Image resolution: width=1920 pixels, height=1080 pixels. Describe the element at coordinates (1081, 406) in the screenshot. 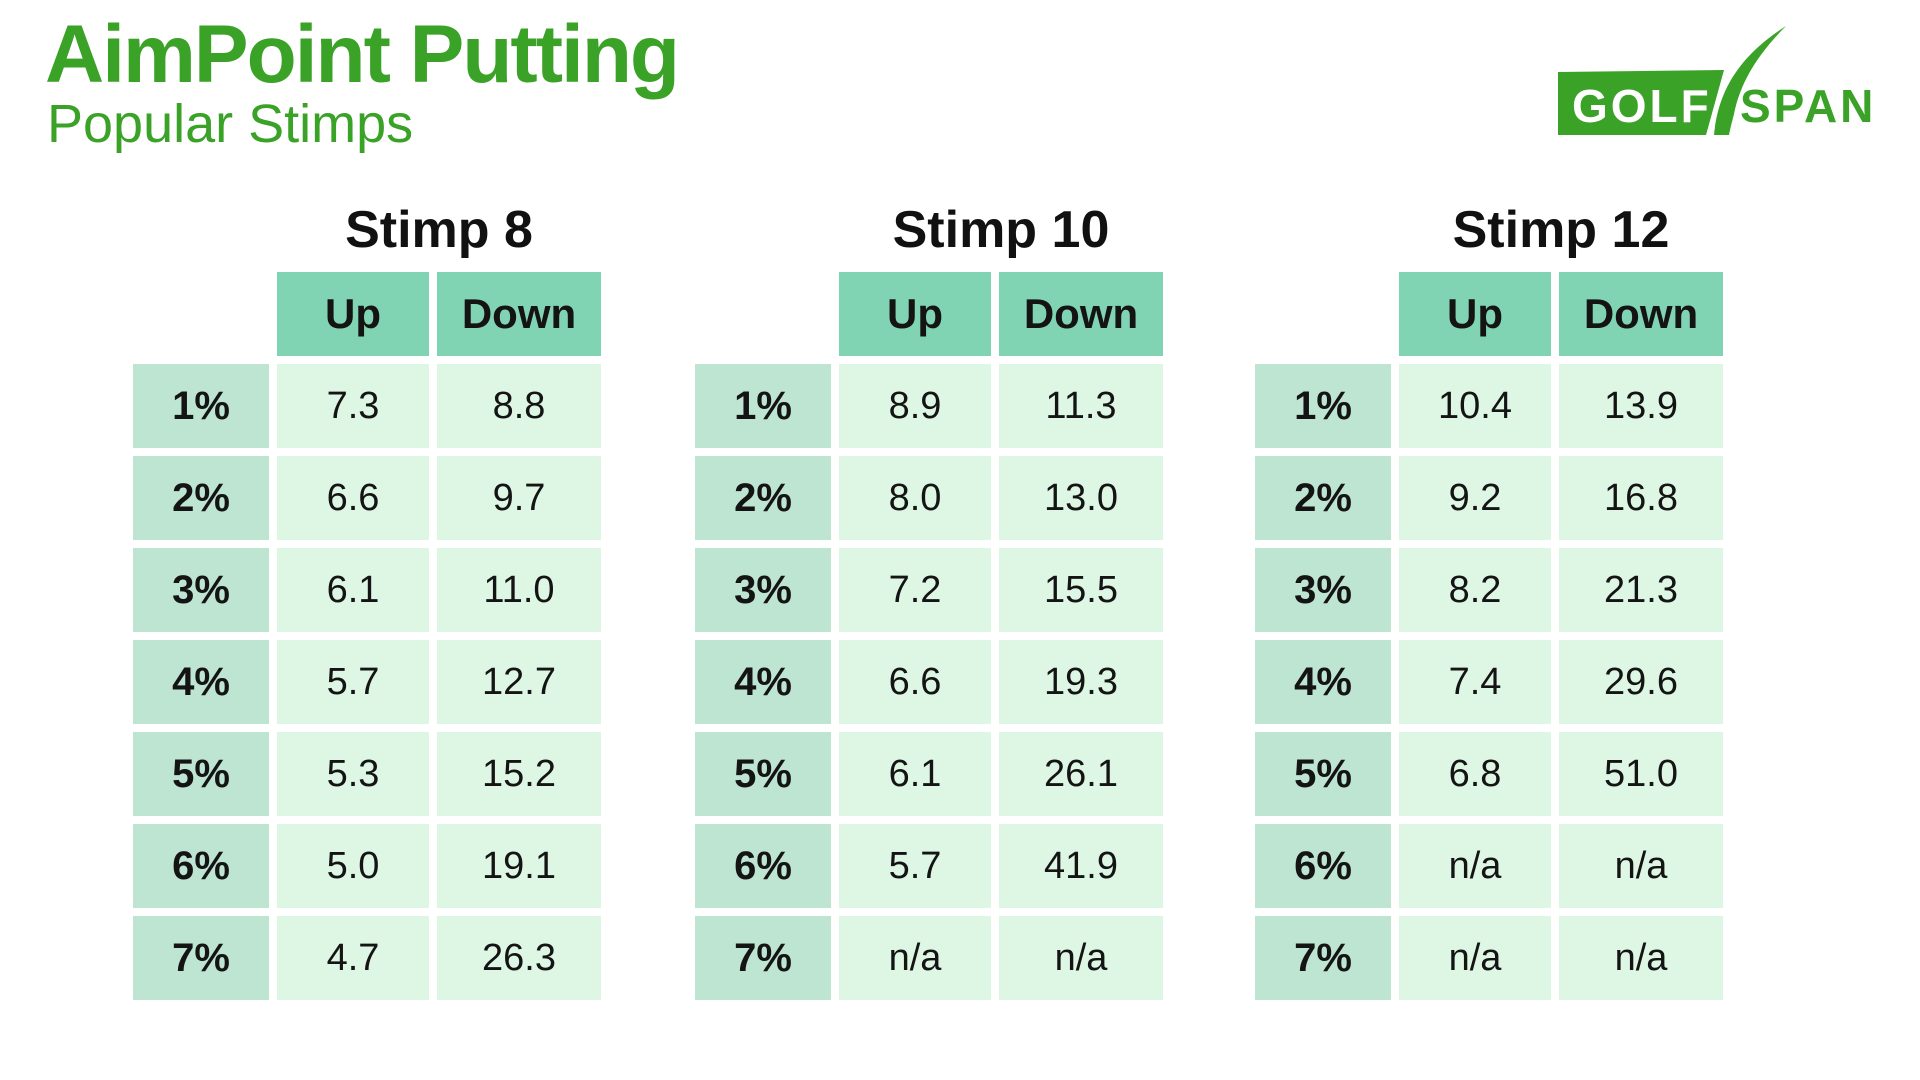

I see `down-value: 11.3` at that location.